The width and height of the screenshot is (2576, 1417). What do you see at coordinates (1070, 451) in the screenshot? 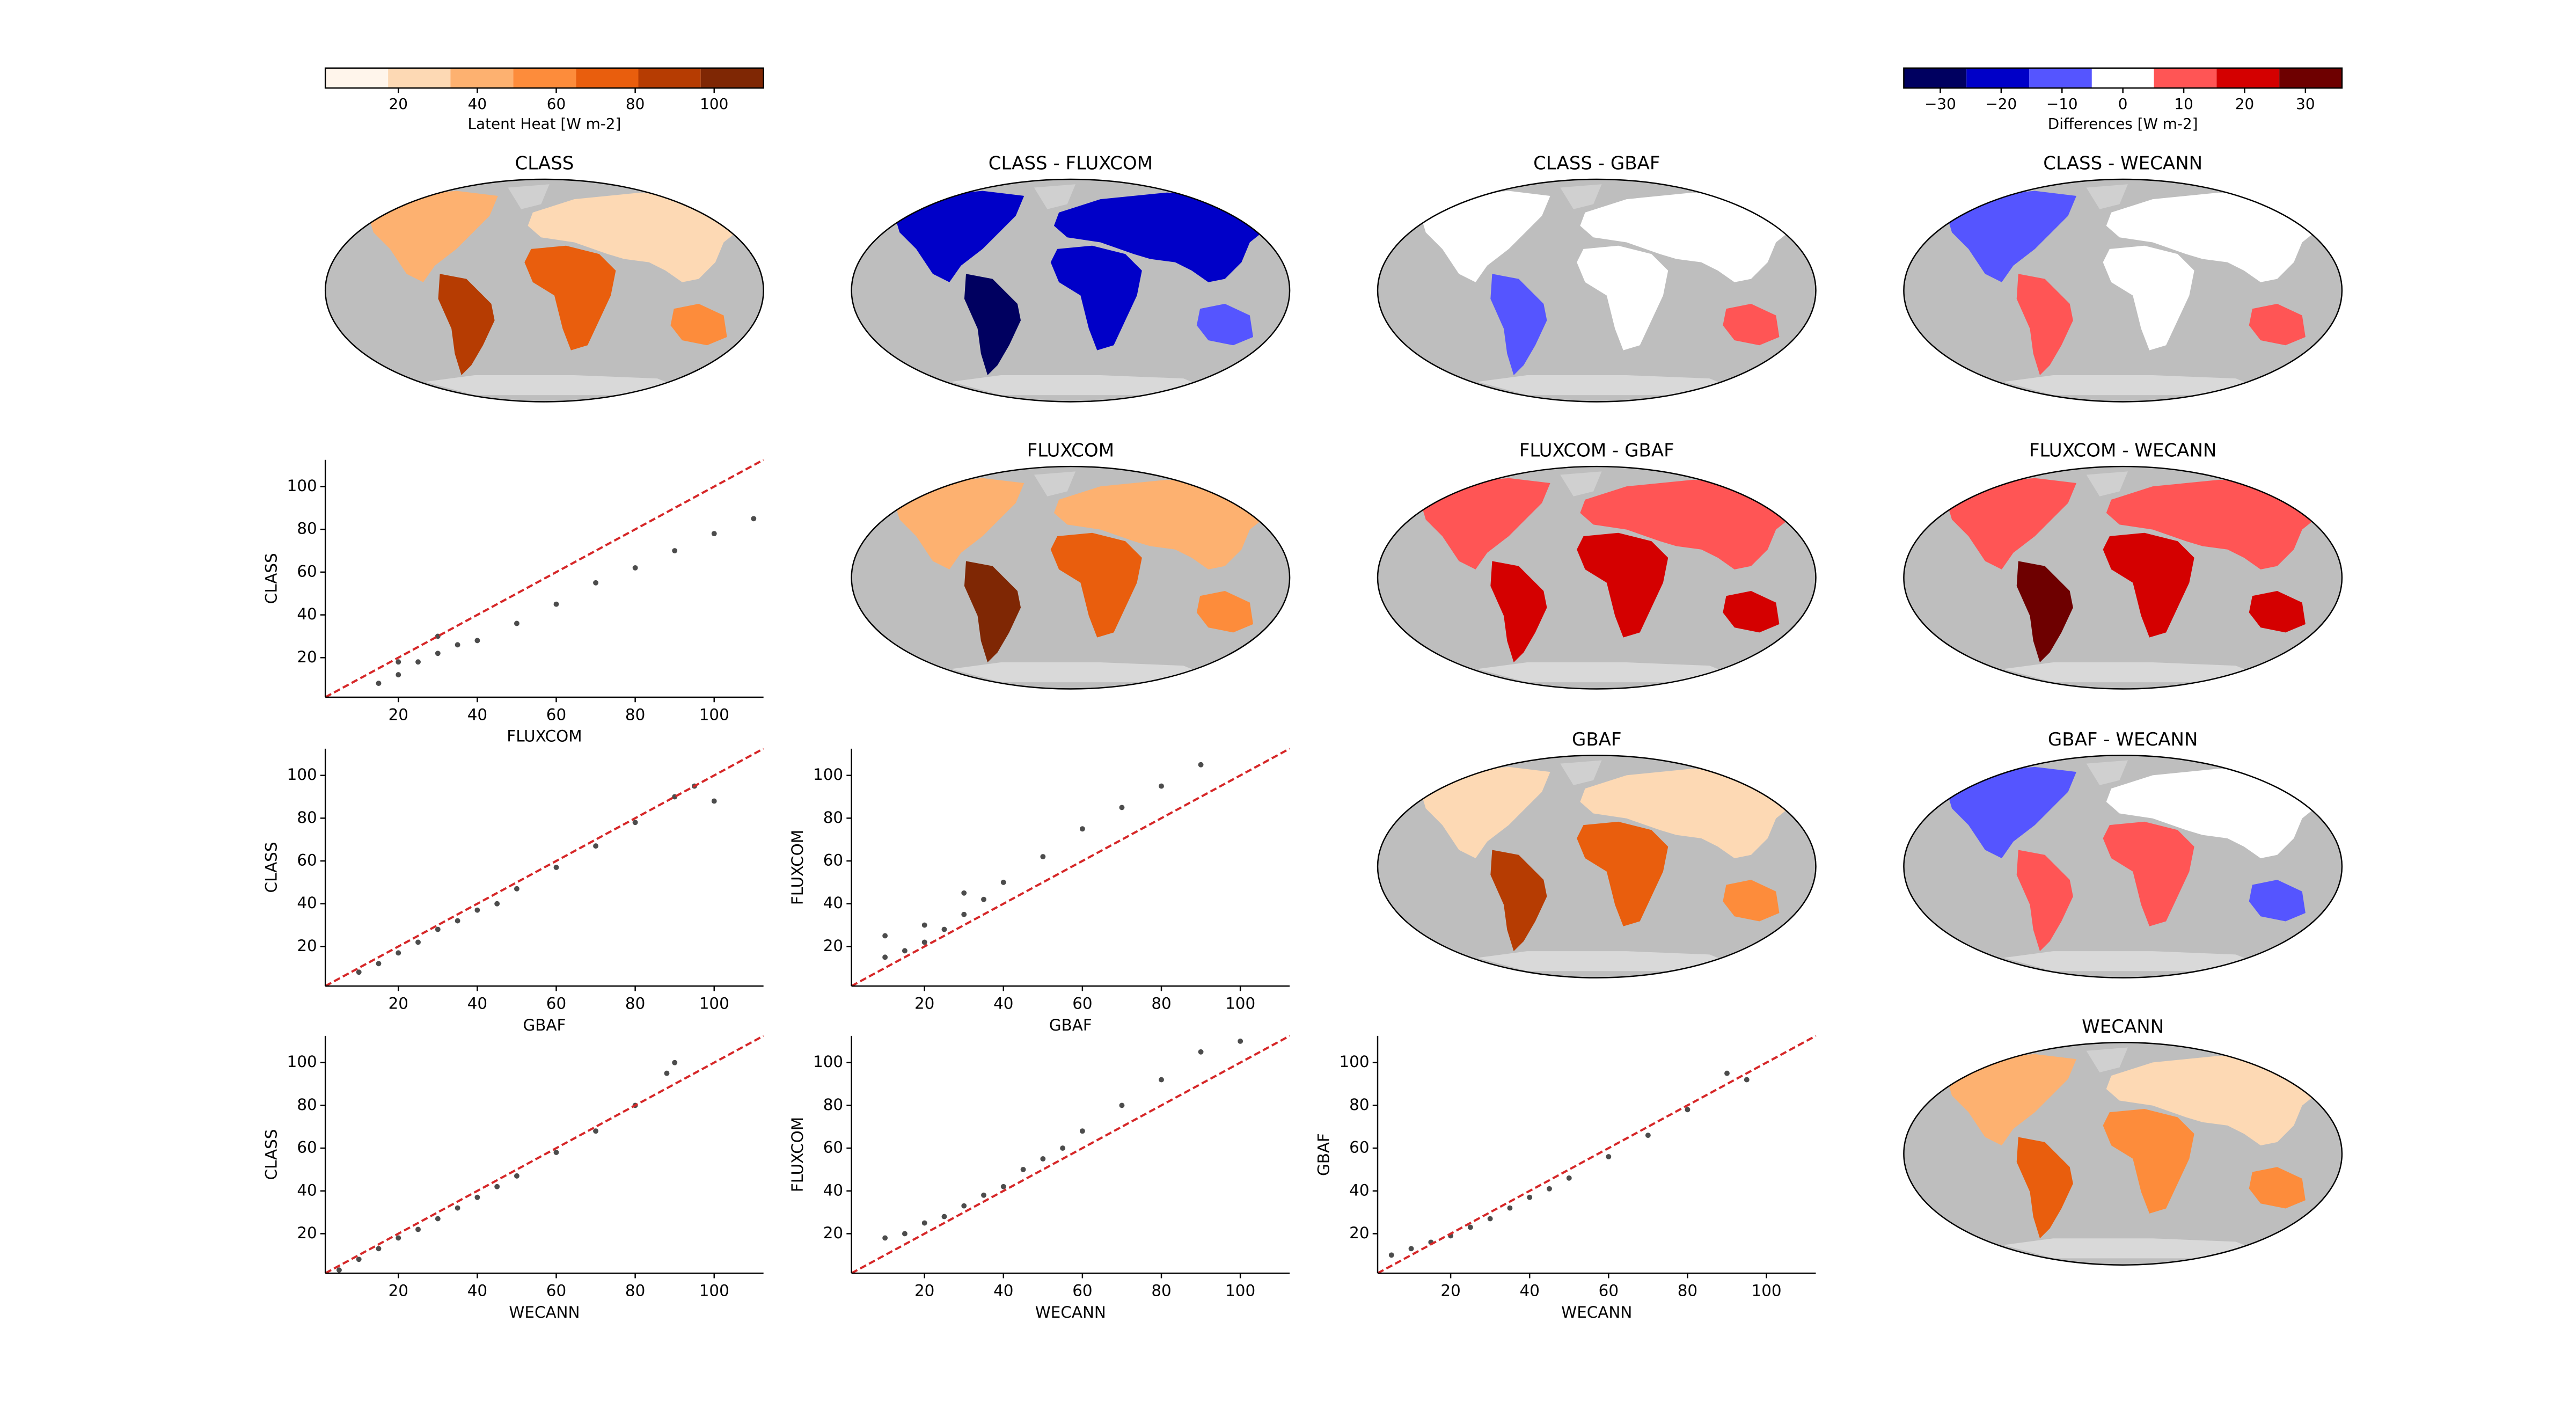
I see `map-title: FLUXCOM` at bounding box center [1070, 451].